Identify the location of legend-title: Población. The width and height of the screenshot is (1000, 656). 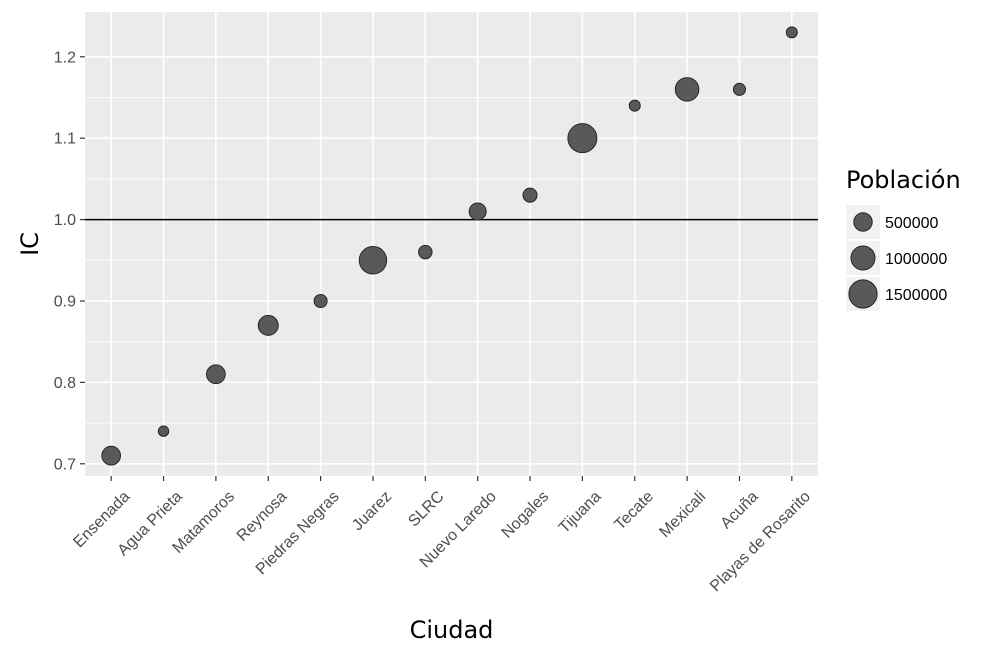
(903, 180).